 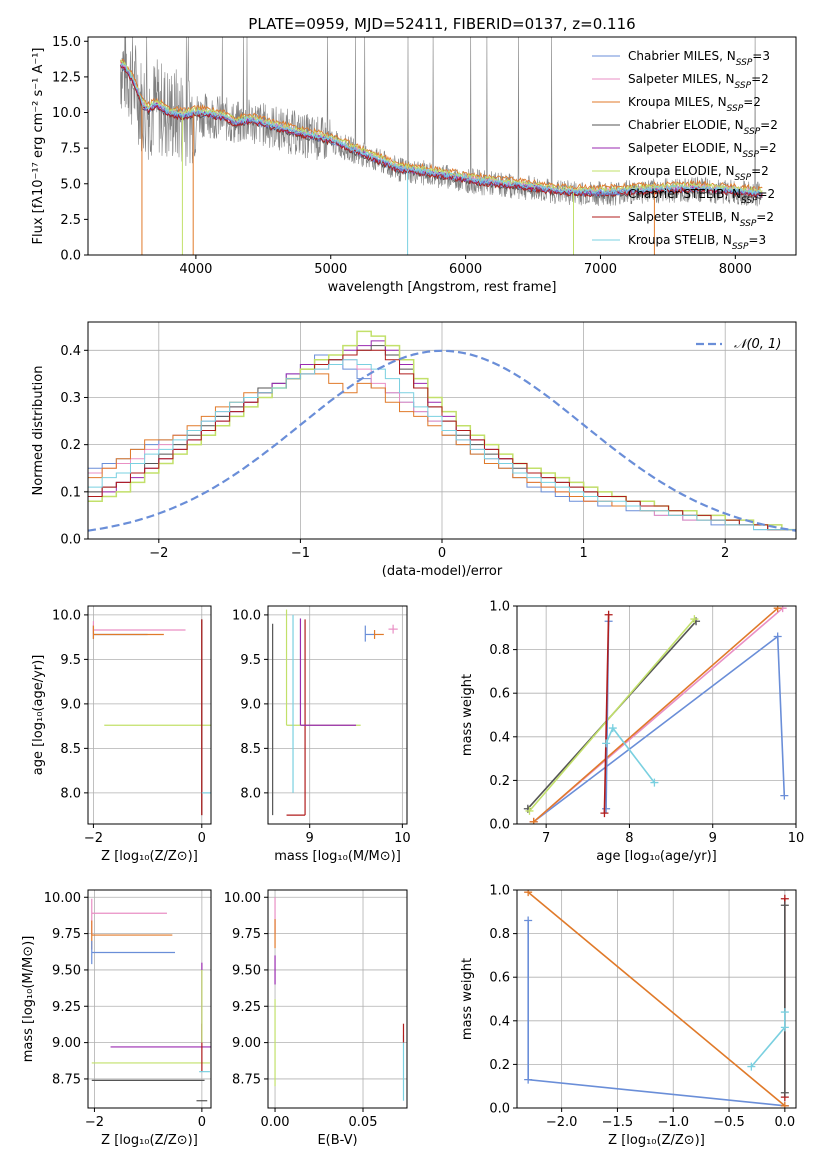 What do you see at coordinates (784, 1122) in the screenshot?
I see `x-tick-label: 0.0` at bounding box center [784, 1122].